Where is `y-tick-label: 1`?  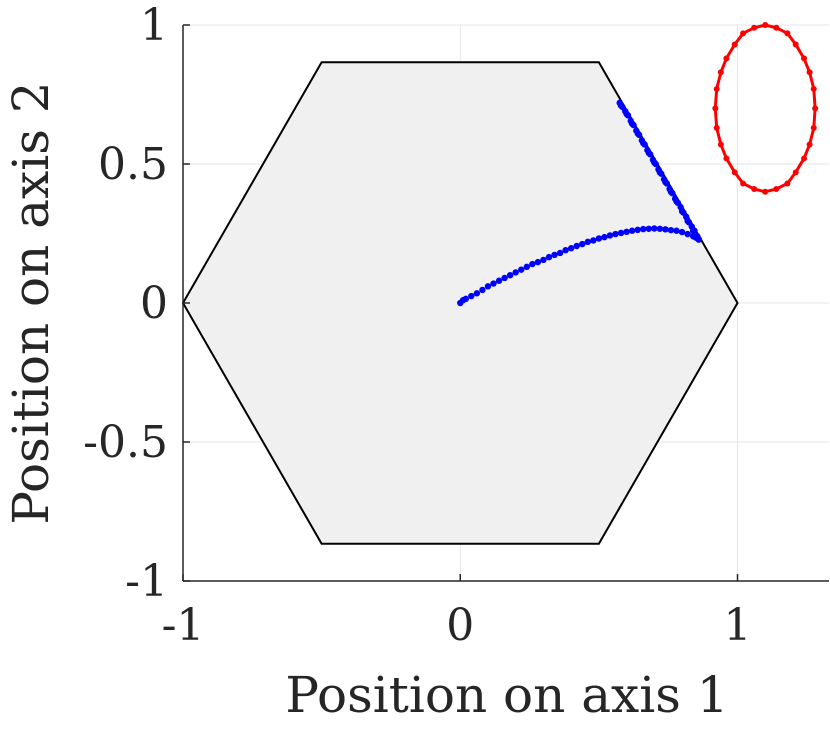
y-tick-label: 1 is located at coordinates (154, 25).